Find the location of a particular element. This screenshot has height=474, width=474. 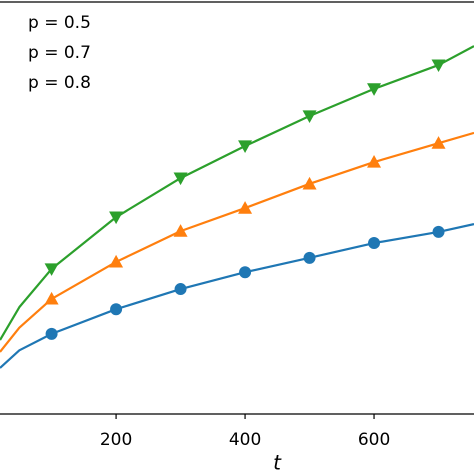

x-tick-label: 600 is located at coordinates (374, 440).